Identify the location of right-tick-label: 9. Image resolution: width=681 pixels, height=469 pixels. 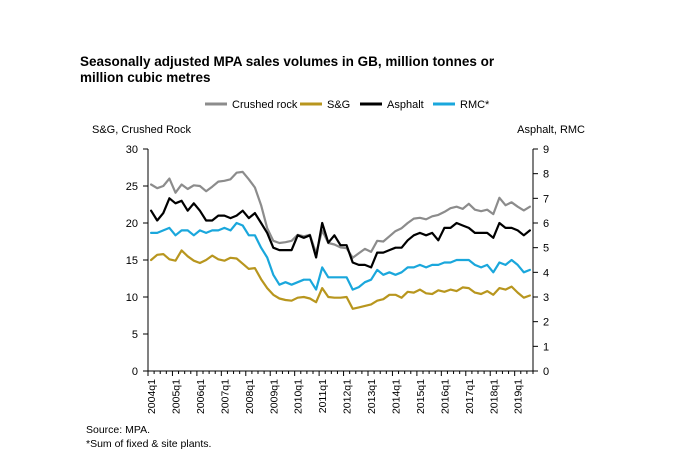
(546, 150).